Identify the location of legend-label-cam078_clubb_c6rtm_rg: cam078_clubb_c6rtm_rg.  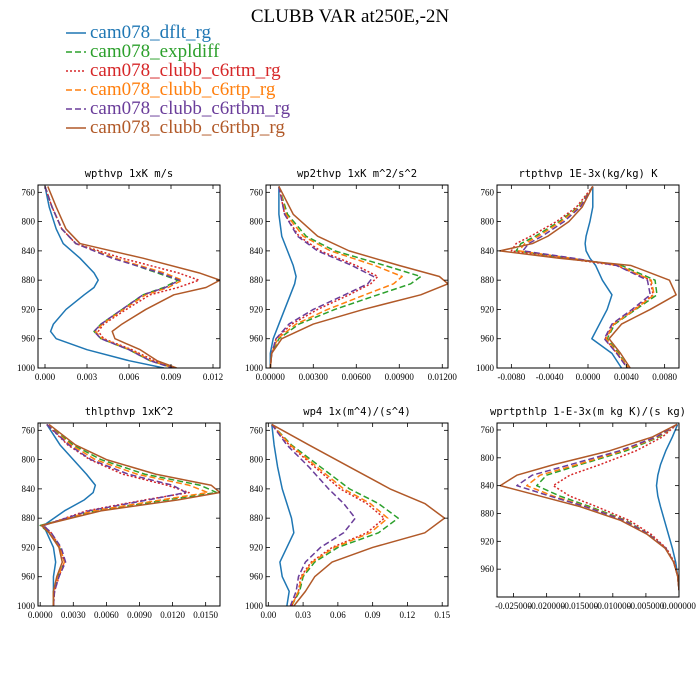
(185, 70).